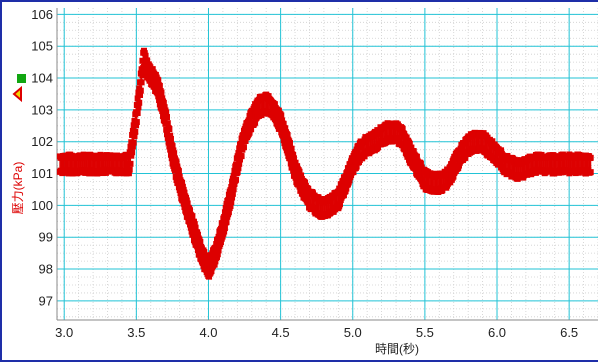  I want to click on y-axis-label: 壓力(kPa), so click(18, 188).